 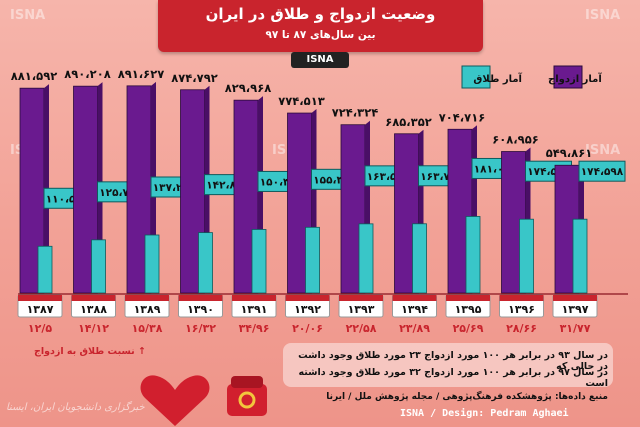 What do you see at coordinates (468, 309) in the screenshot?
I see `year-label: ۱۳۹۵` at bounding box center [468, 309].